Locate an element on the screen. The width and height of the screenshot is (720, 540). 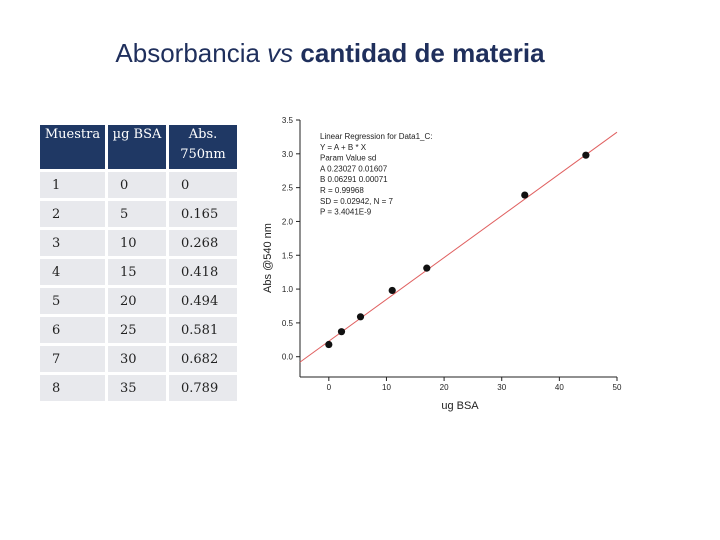
x-tick-label: 0 is located at coordinates (329, 387).